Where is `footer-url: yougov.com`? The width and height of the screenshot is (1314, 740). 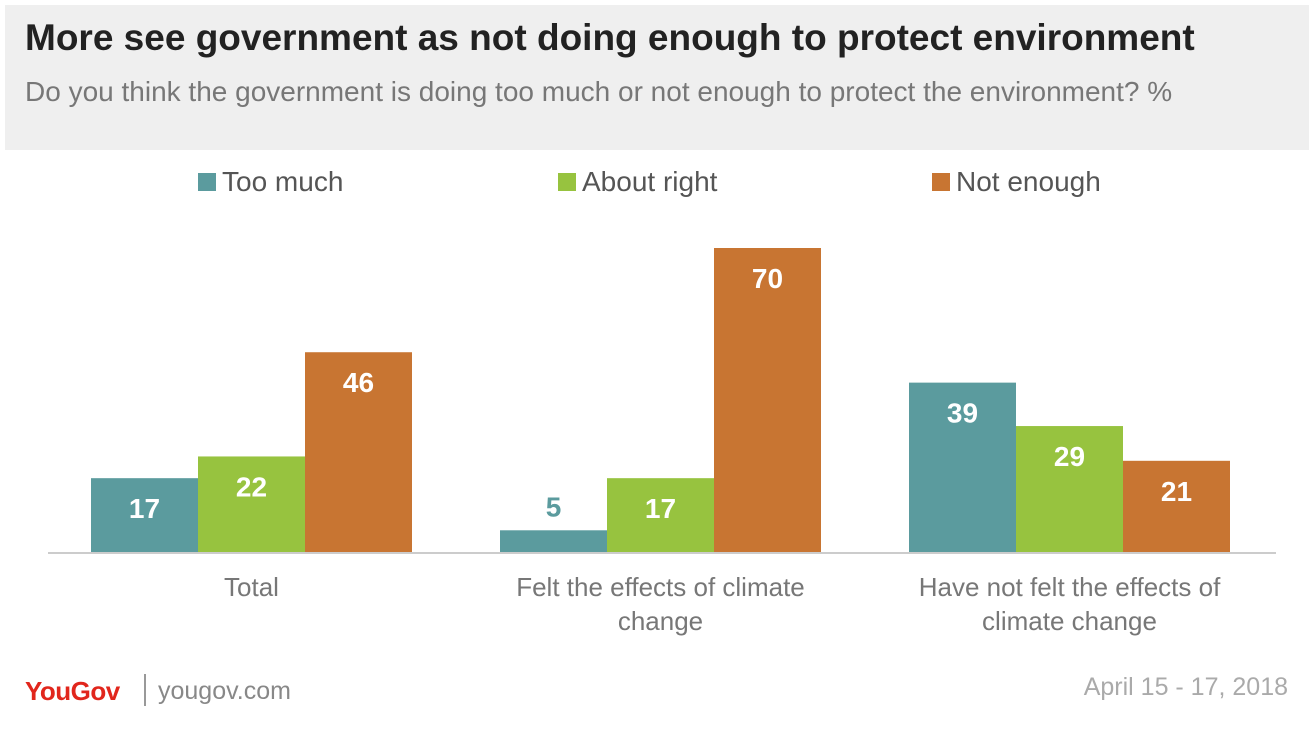
footer-url: yougov.com is located at coordinates (224, 691).